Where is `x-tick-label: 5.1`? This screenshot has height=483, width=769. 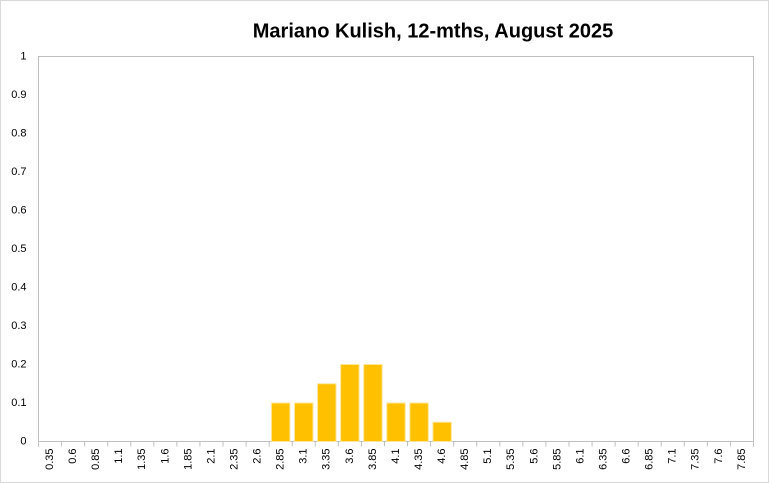 x-tick-label: 5.1 is located at coordinates (488, 456).